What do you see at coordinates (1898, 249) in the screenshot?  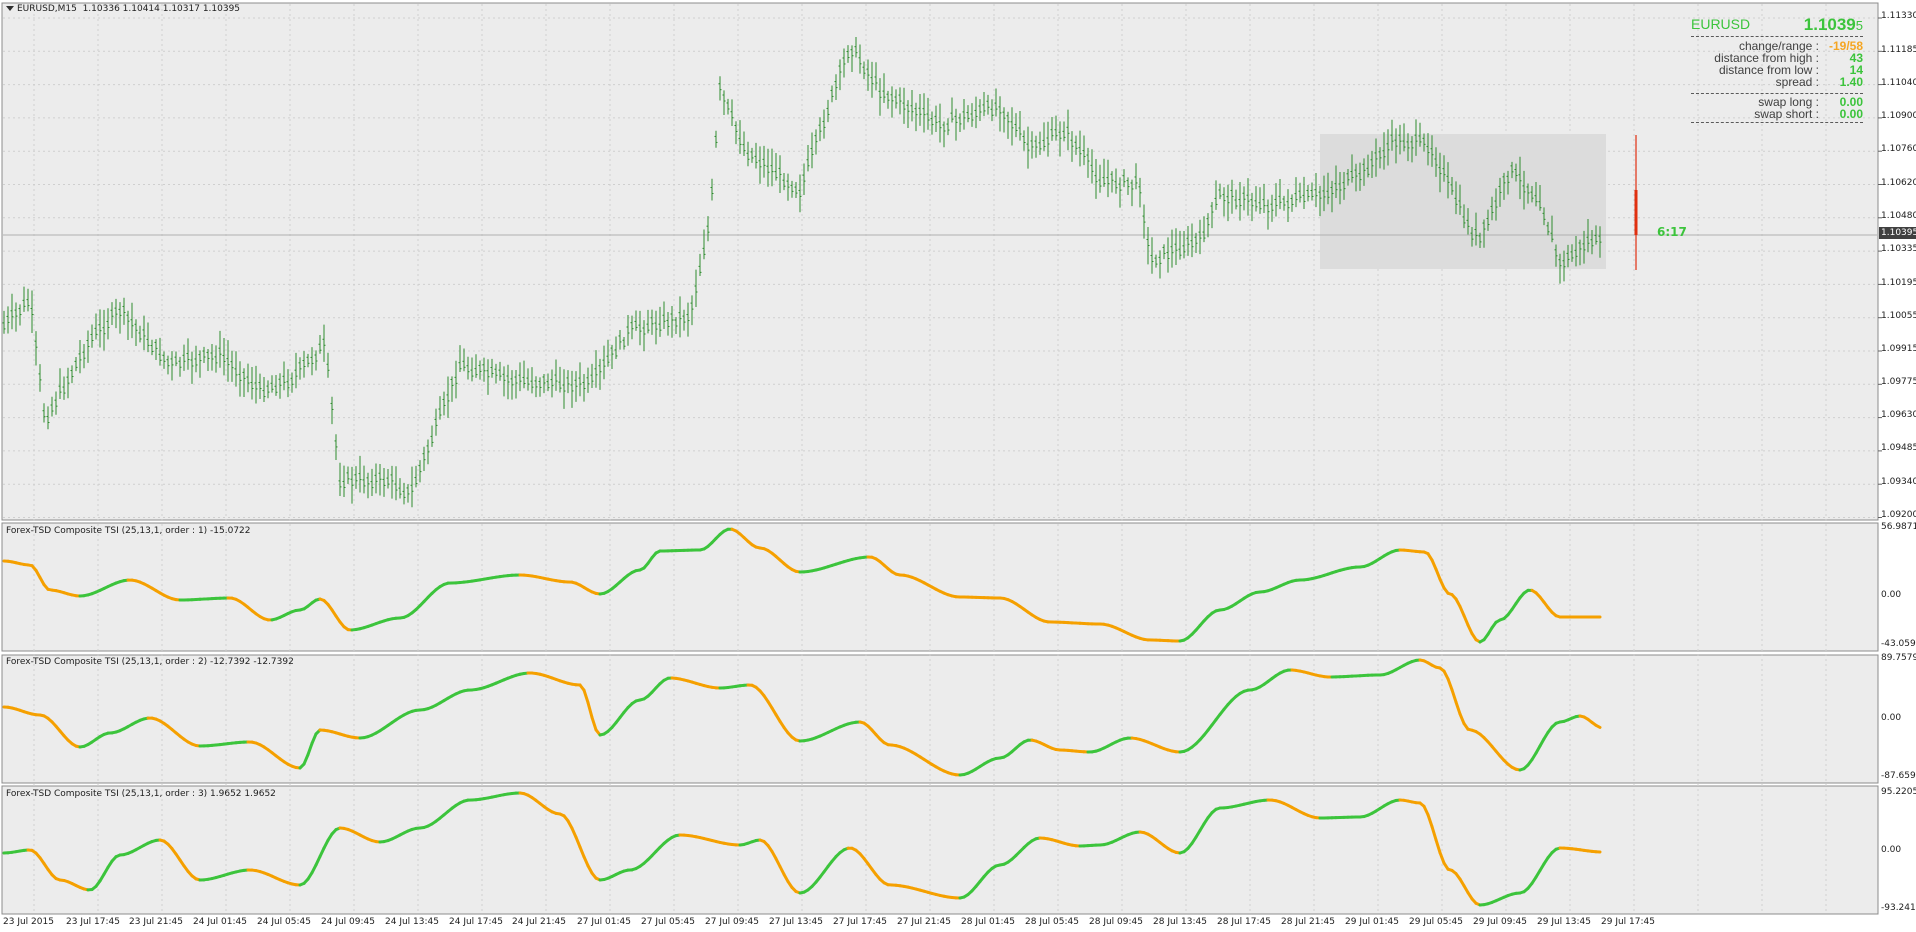 I see `price-label: 1.10335` at bounding box center [1898, 249].